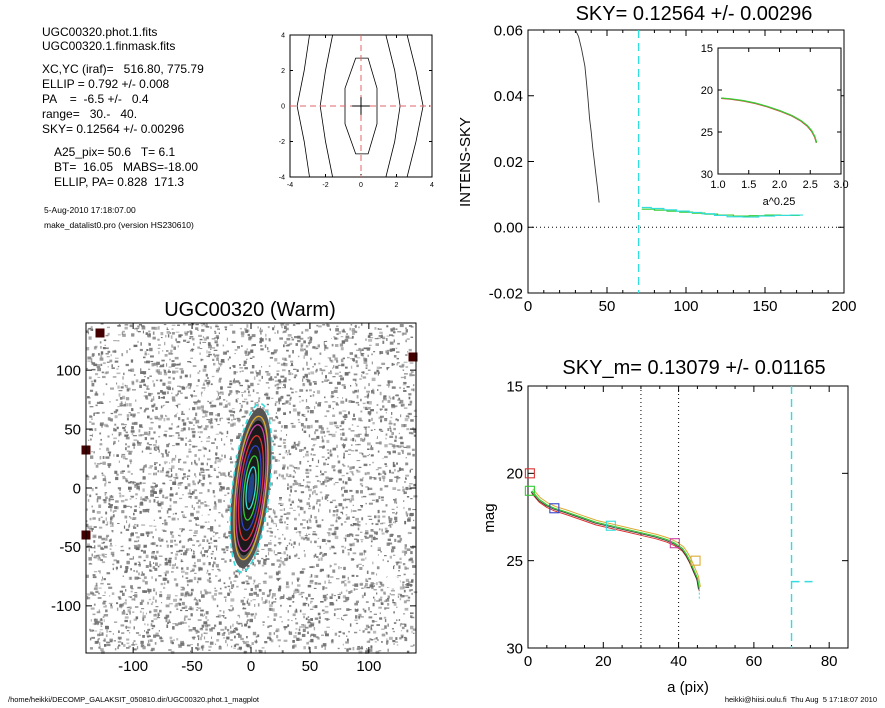 This screenshot has width=885, height=708. Describe the element at coordinates (688, 517) in the screenshot. I see `mag-frame` at that location.